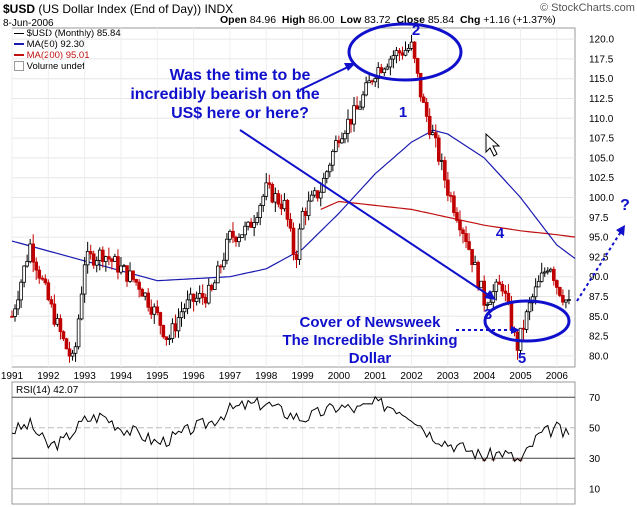 The height and width of the screenshot is (507, 637). Describe the element at coordinates (484, 376) in the screenshot. I see `x-tick-label: 2004` at that location.